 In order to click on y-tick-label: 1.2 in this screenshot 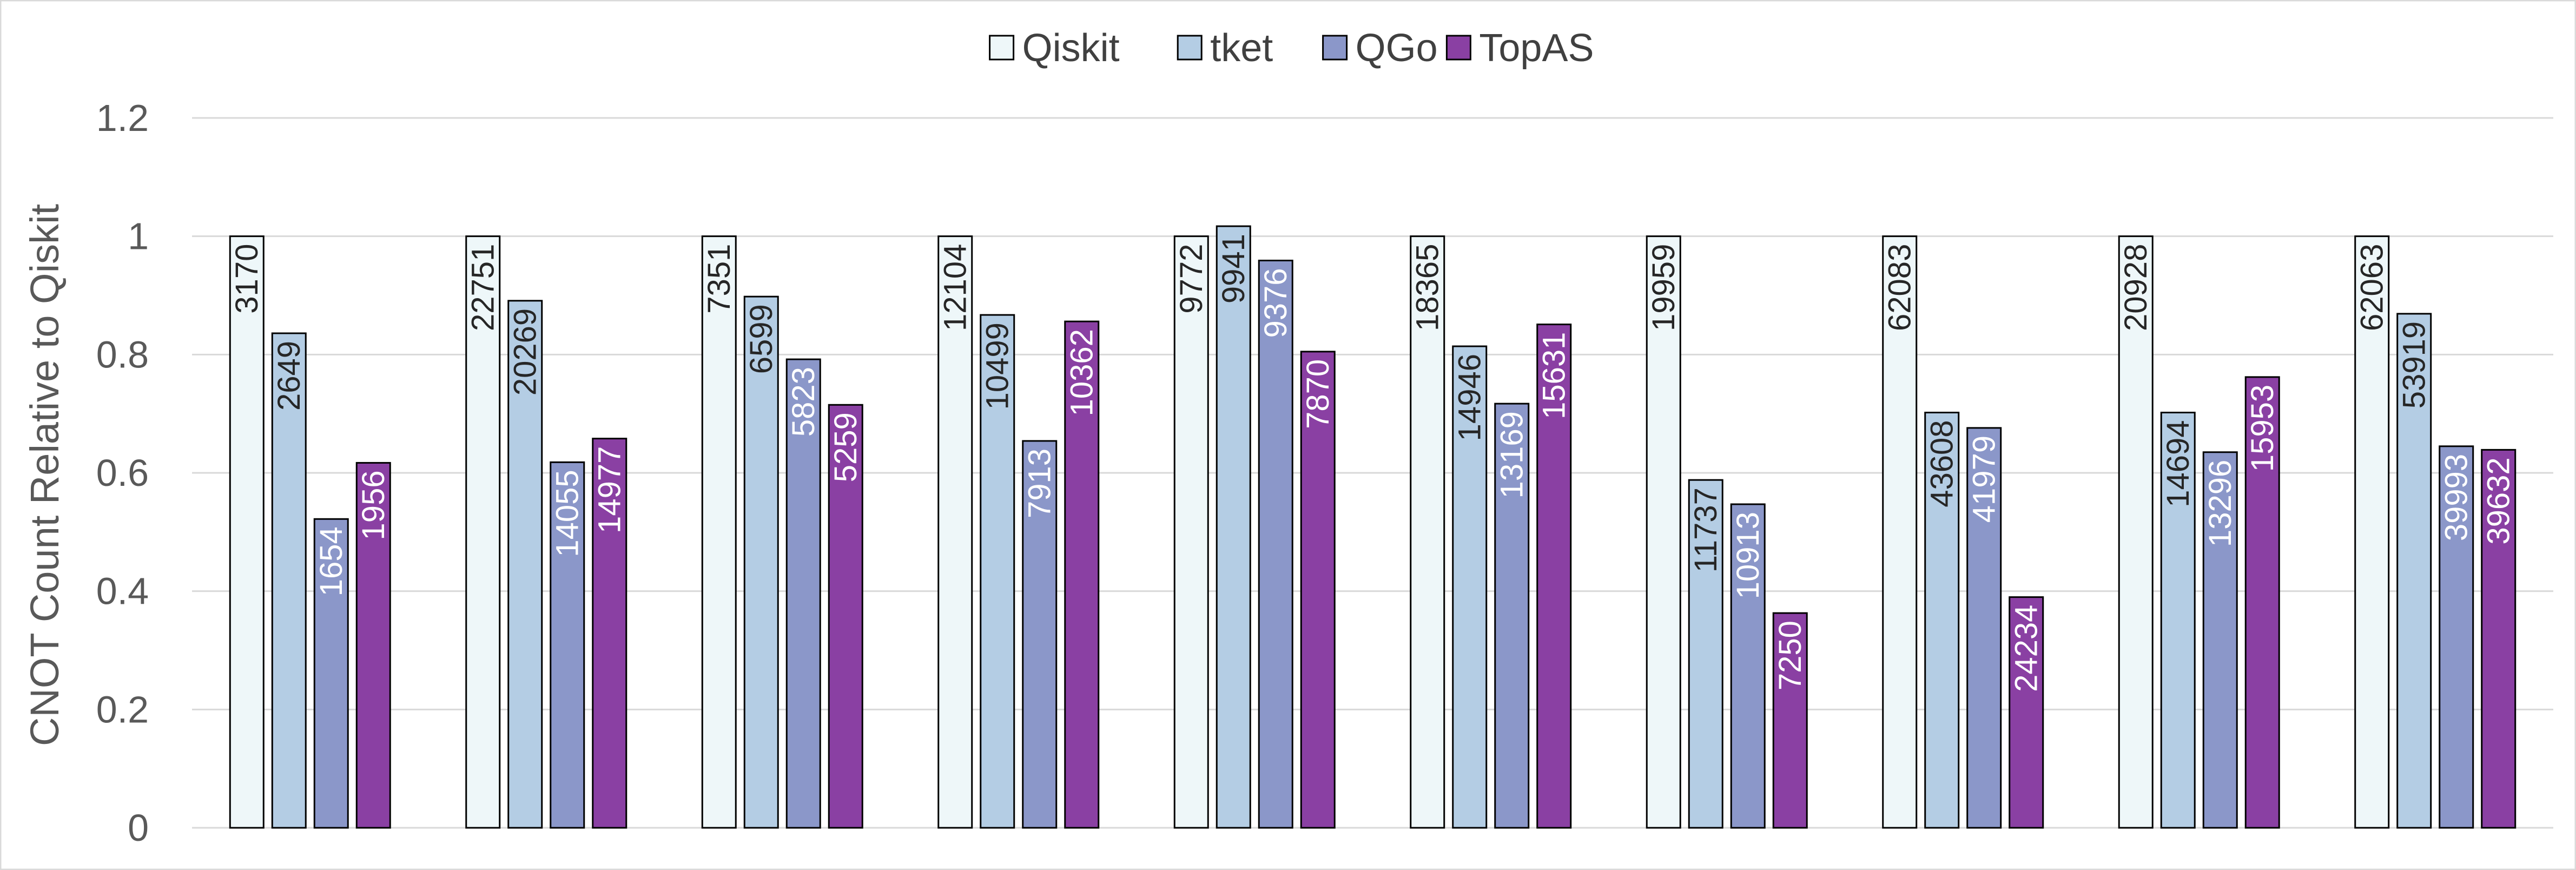, I will do `click(122, 118)`.